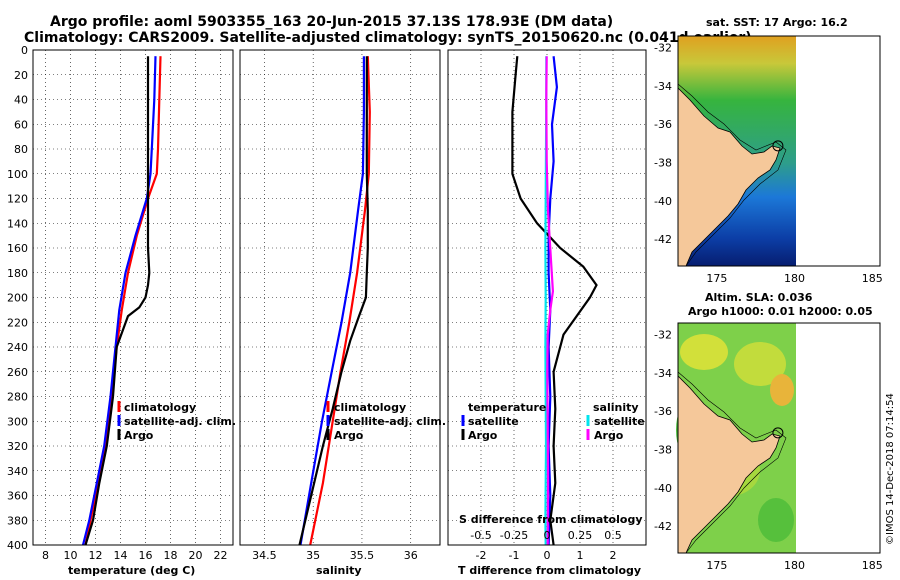  I want to click on depth-tick-label: 260, so click(17, 372).